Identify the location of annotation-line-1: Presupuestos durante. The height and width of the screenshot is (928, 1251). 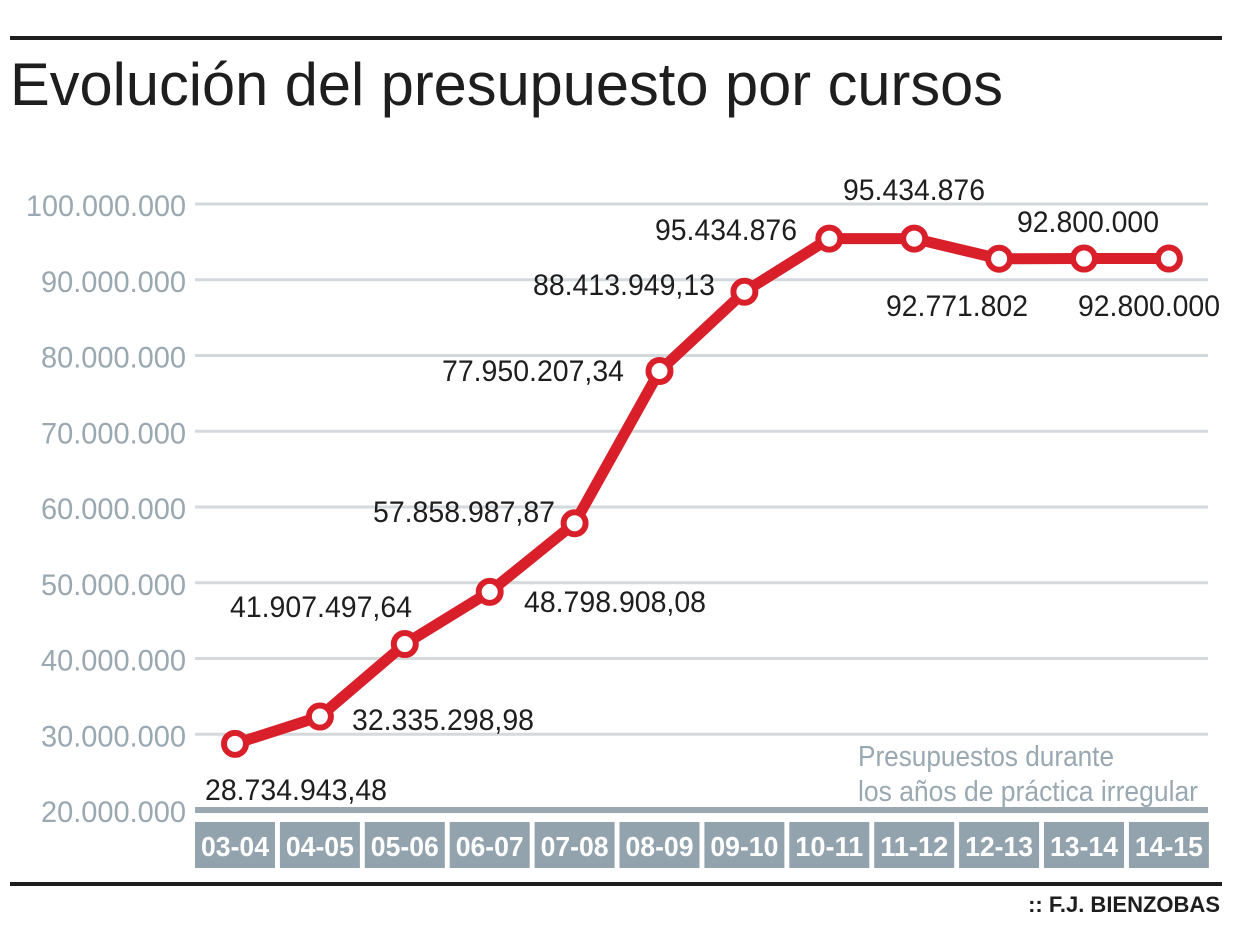
(986, 757).